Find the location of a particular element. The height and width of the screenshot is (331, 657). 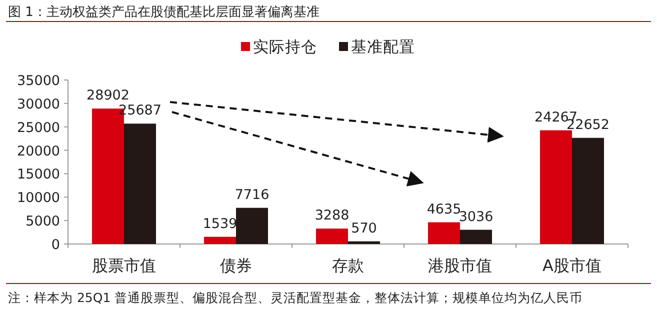

y-tick-label: 5000 is located at coordinates (43, 222).